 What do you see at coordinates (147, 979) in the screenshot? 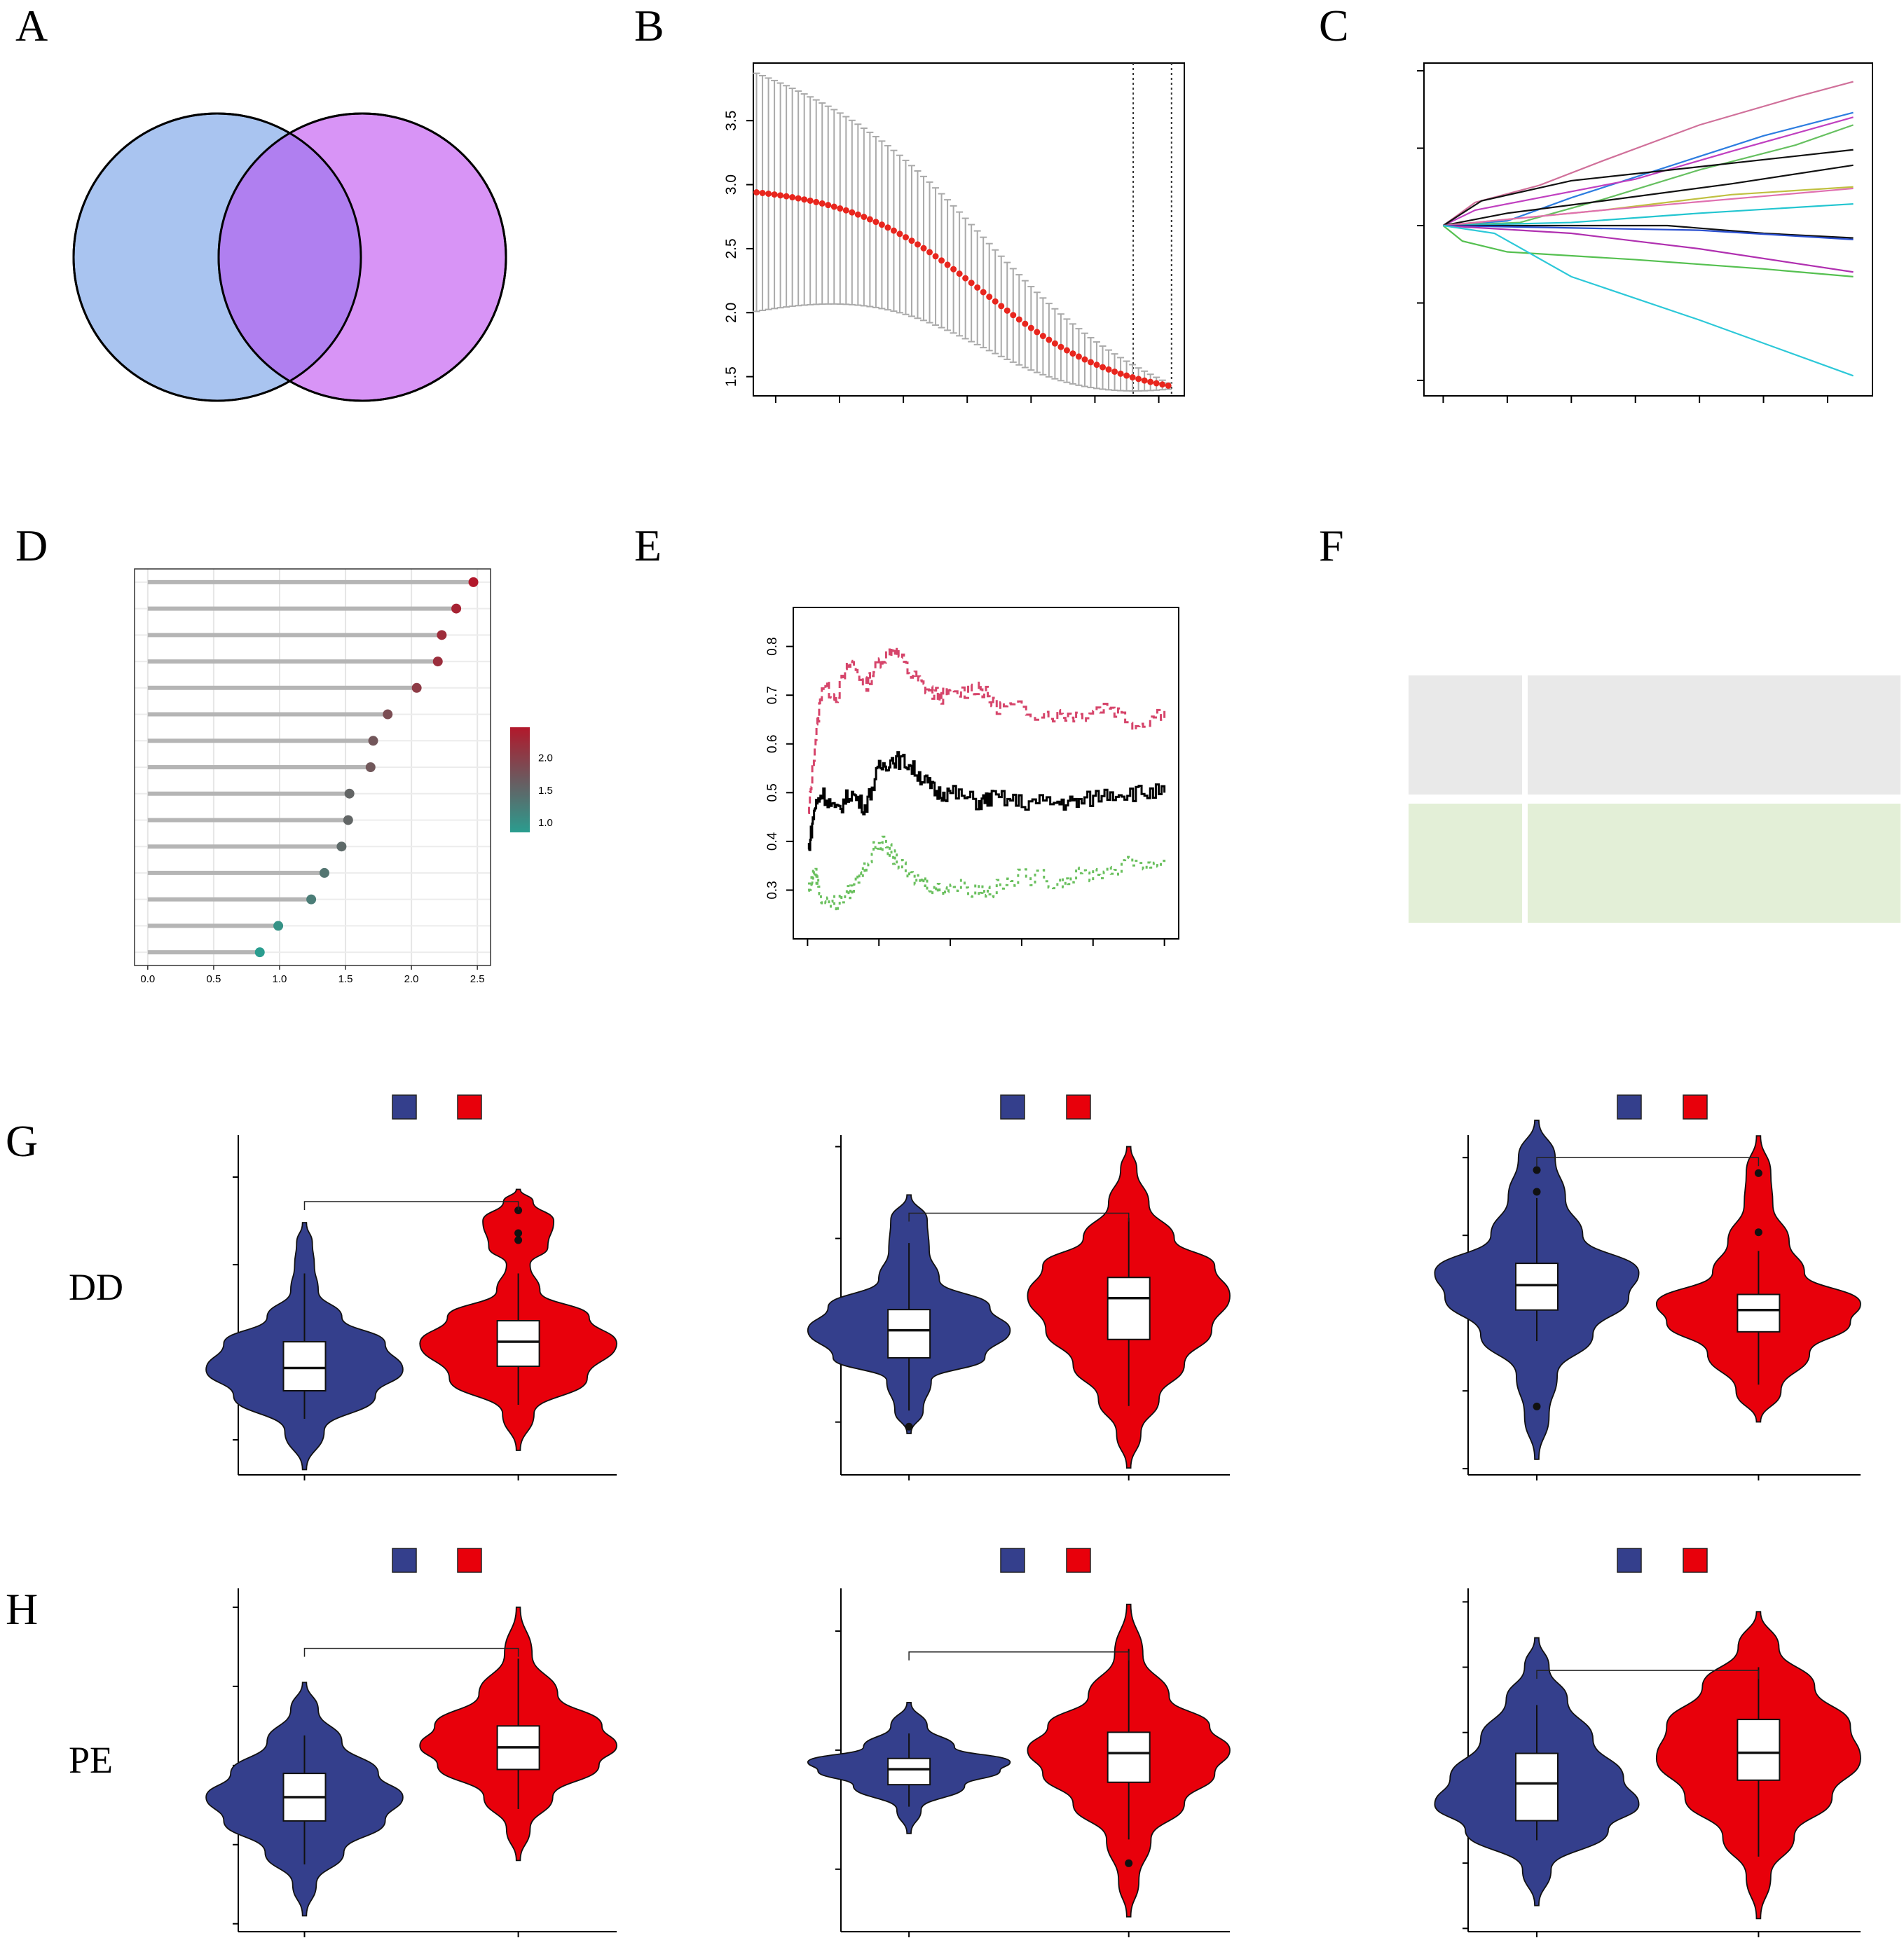
I see `x-tick-label: 0.0` at bounding box center [147, 979].